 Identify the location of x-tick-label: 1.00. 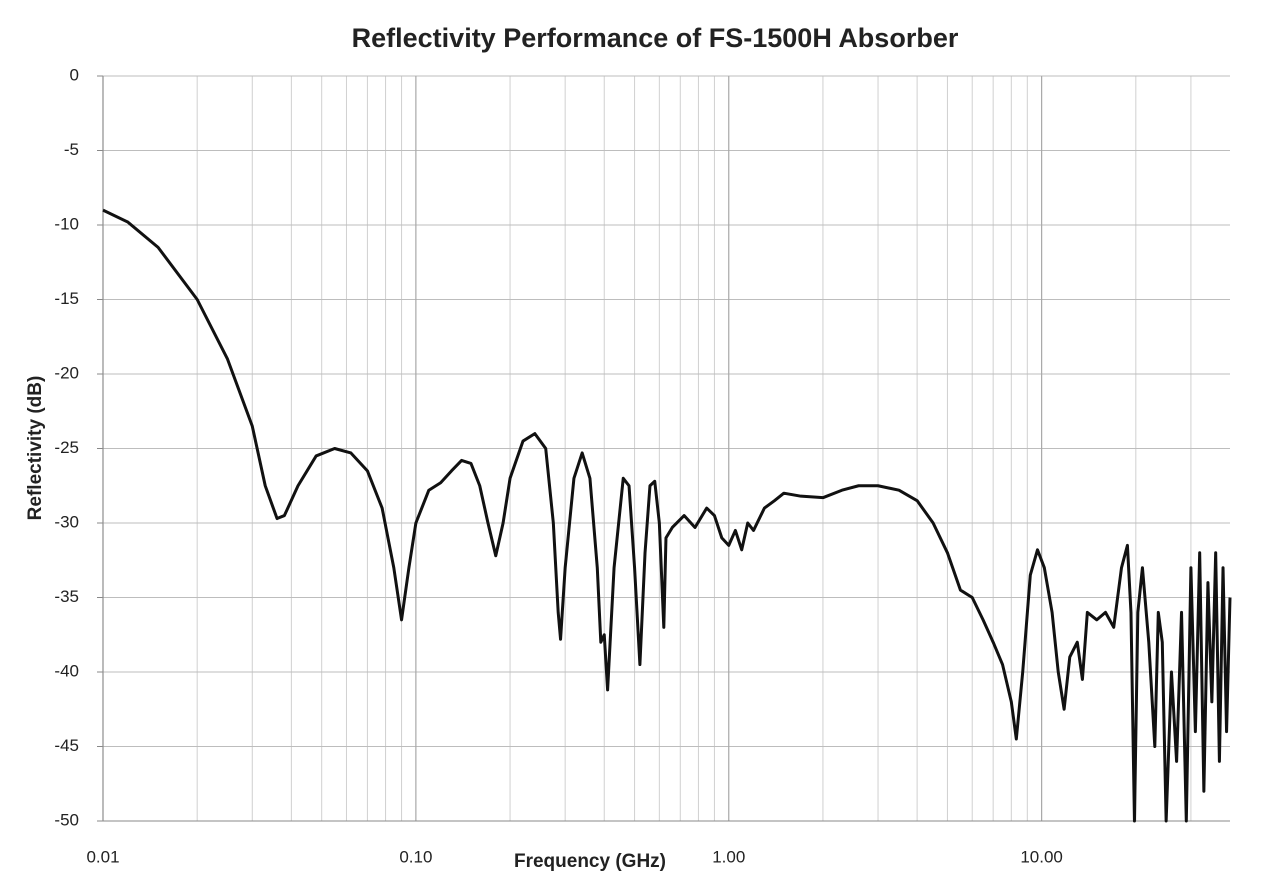
(728, 856).